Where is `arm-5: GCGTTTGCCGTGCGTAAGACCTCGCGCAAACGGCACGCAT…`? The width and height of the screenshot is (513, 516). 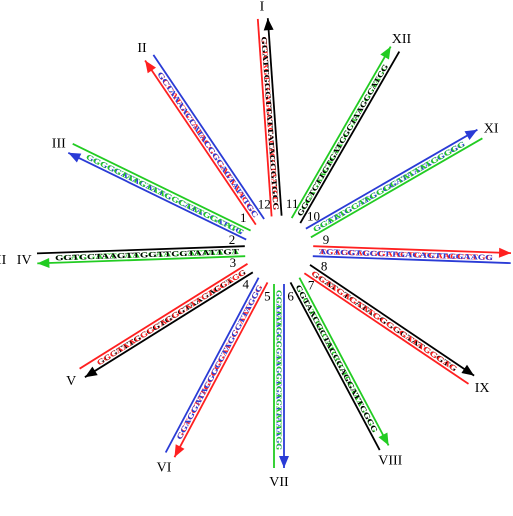
arm-5: GCGTTTGCCGTGCGTAAGACCTCGCGCAAACGGCACGCAT… is located at coordinates (160, 326).